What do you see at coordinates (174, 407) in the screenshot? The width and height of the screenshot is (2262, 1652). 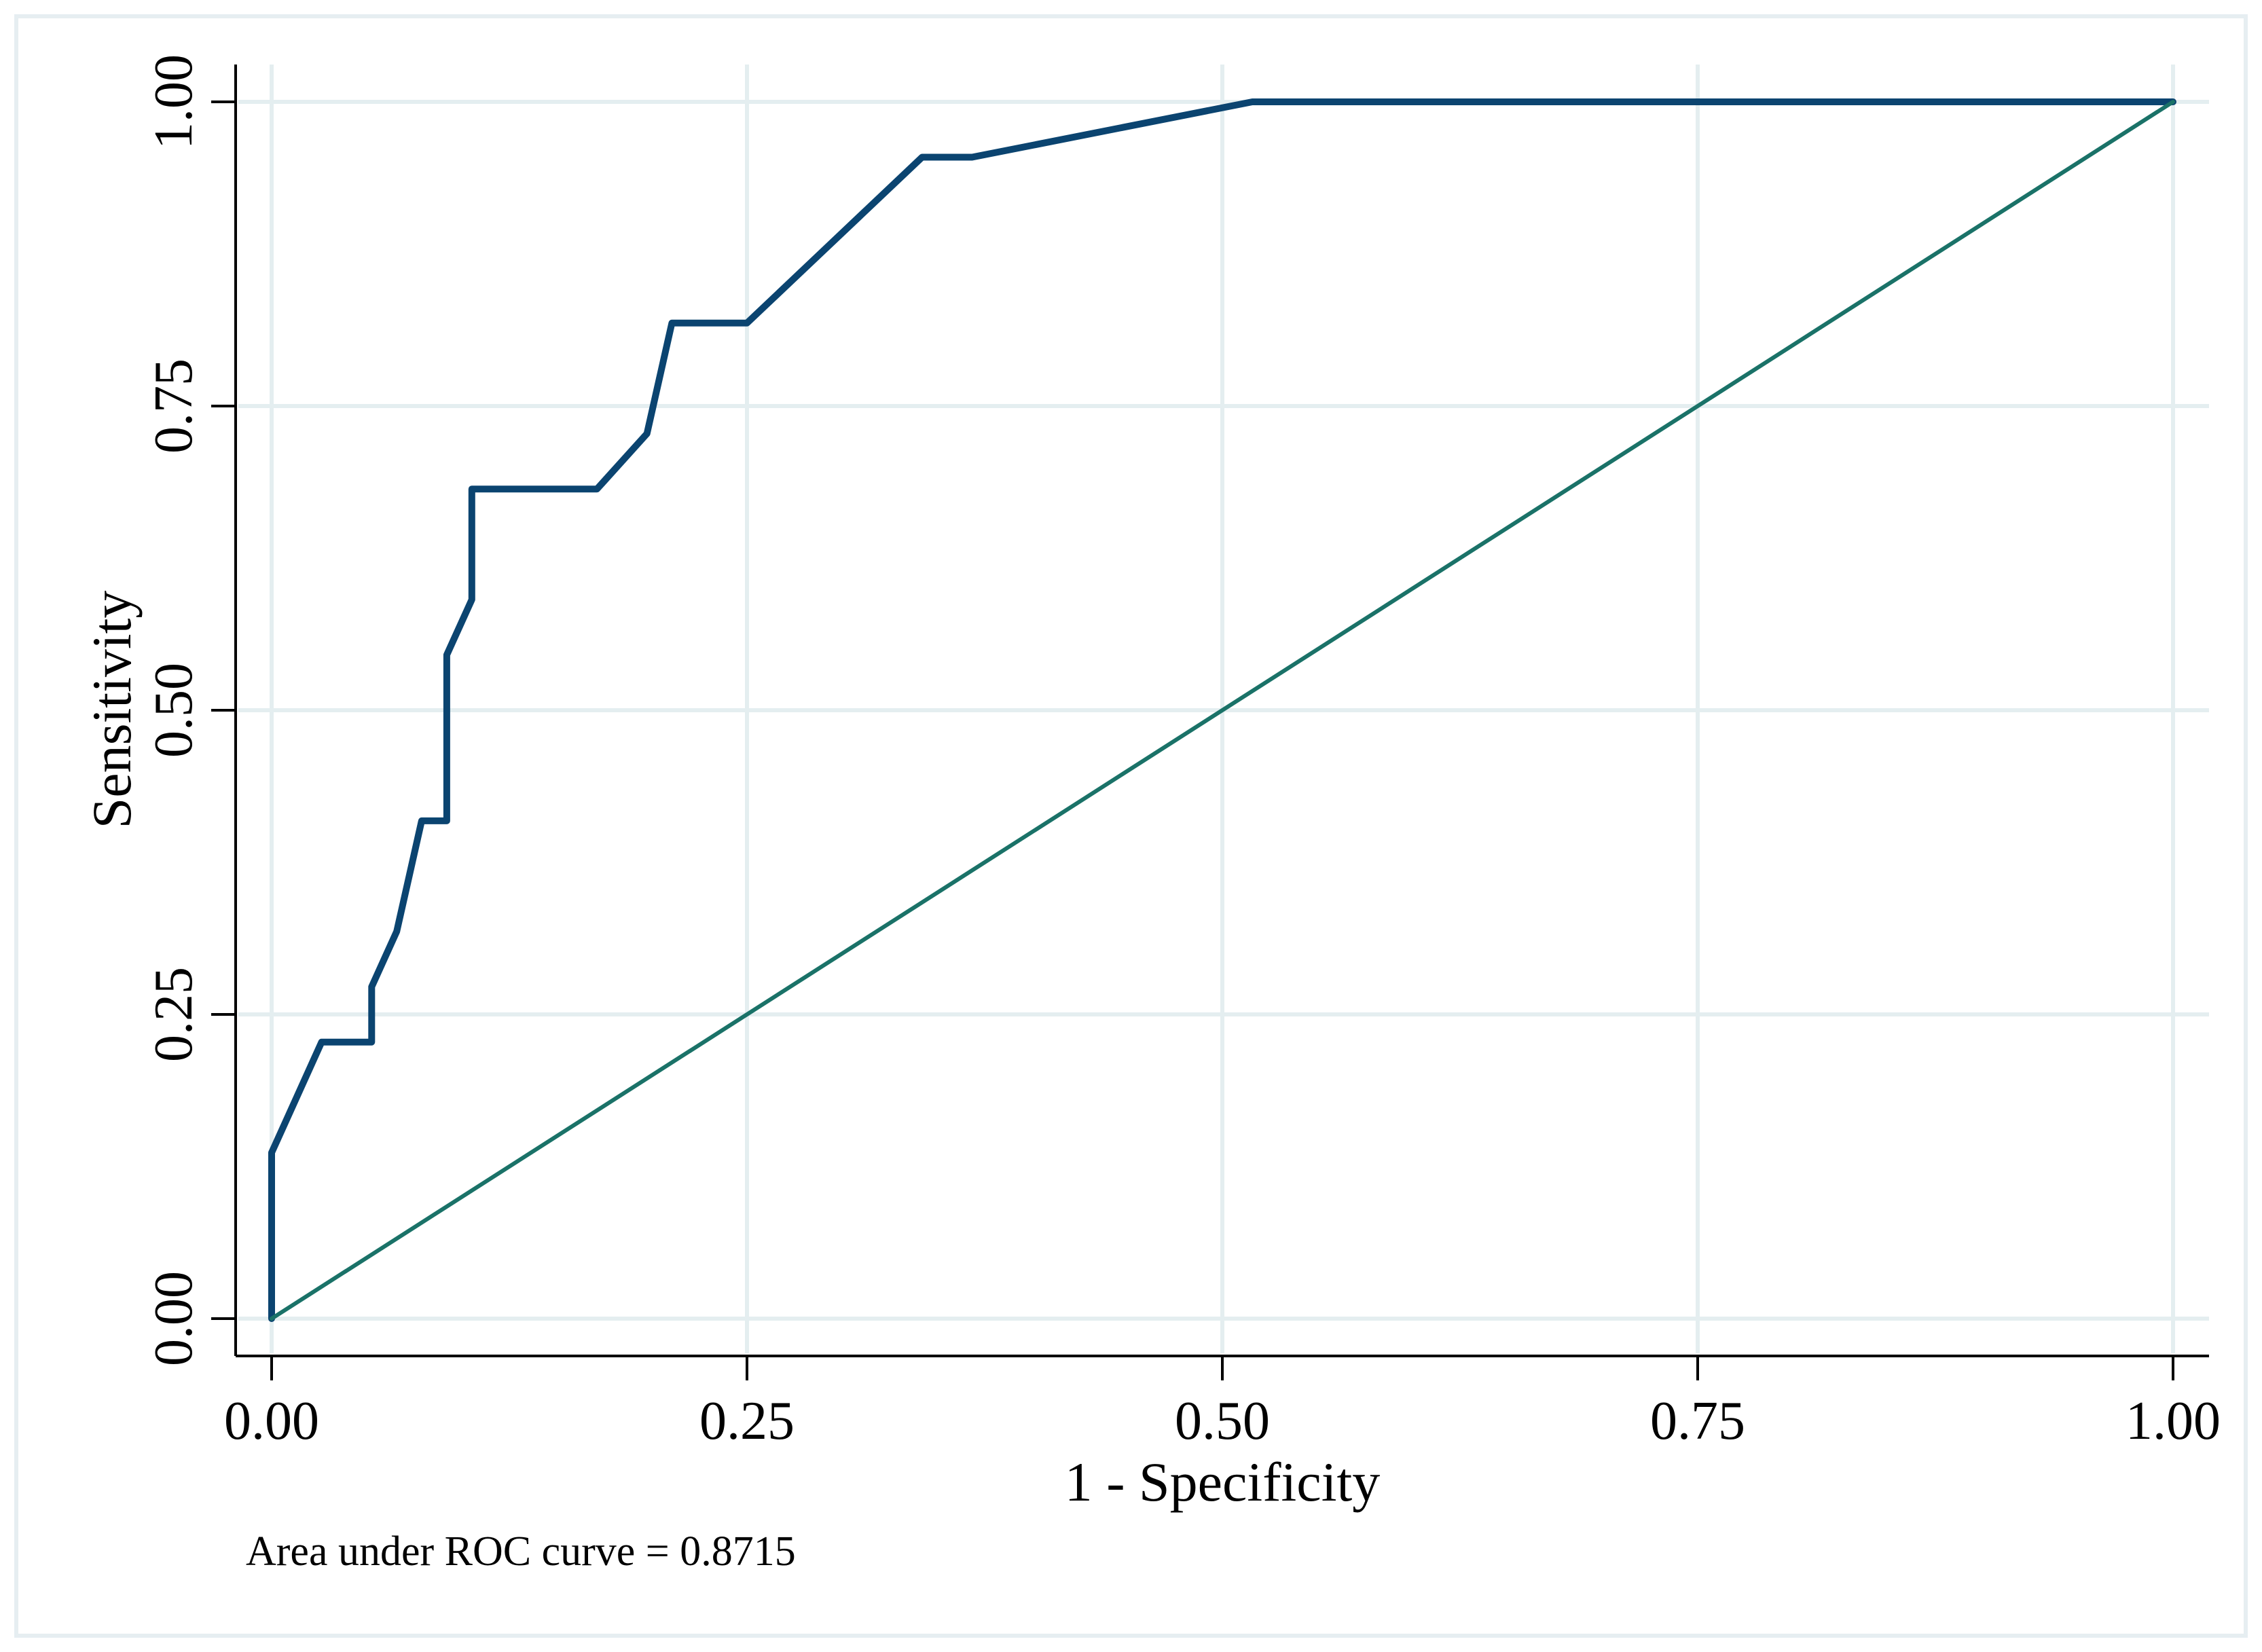 I see `y-tick-label: 0.75` at bounding box center [174, 407].